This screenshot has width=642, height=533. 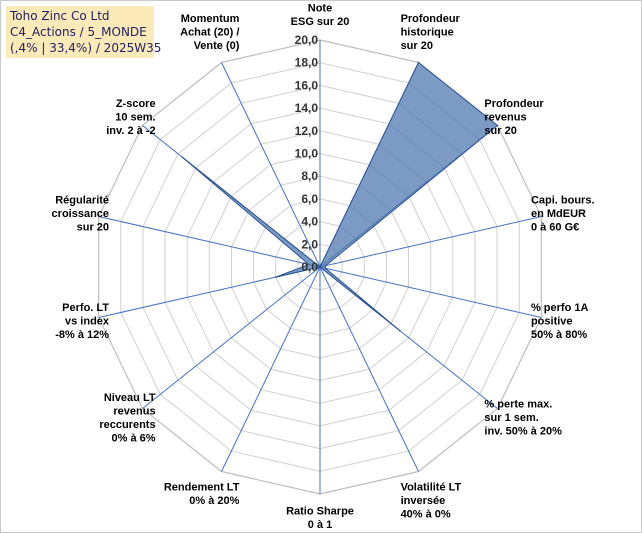 I want to click on tick-label: 2,0, so click(x=309, y=244).